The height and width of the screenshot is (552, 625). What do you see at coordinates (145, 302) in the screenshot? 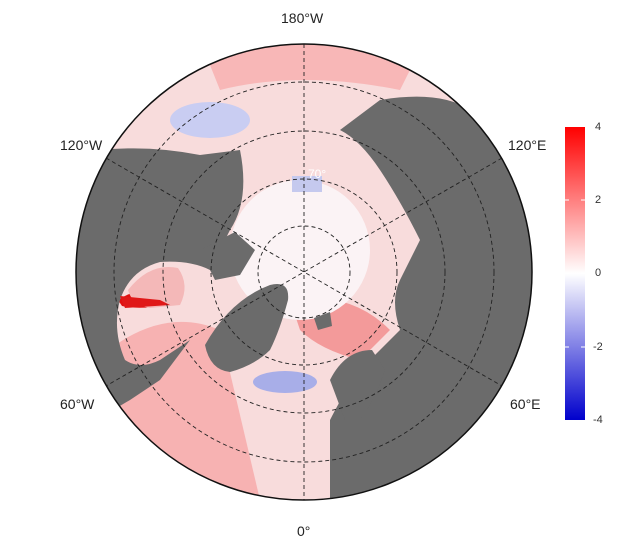
I see `hudson-bay-warm` at bounding box center [145, 302].